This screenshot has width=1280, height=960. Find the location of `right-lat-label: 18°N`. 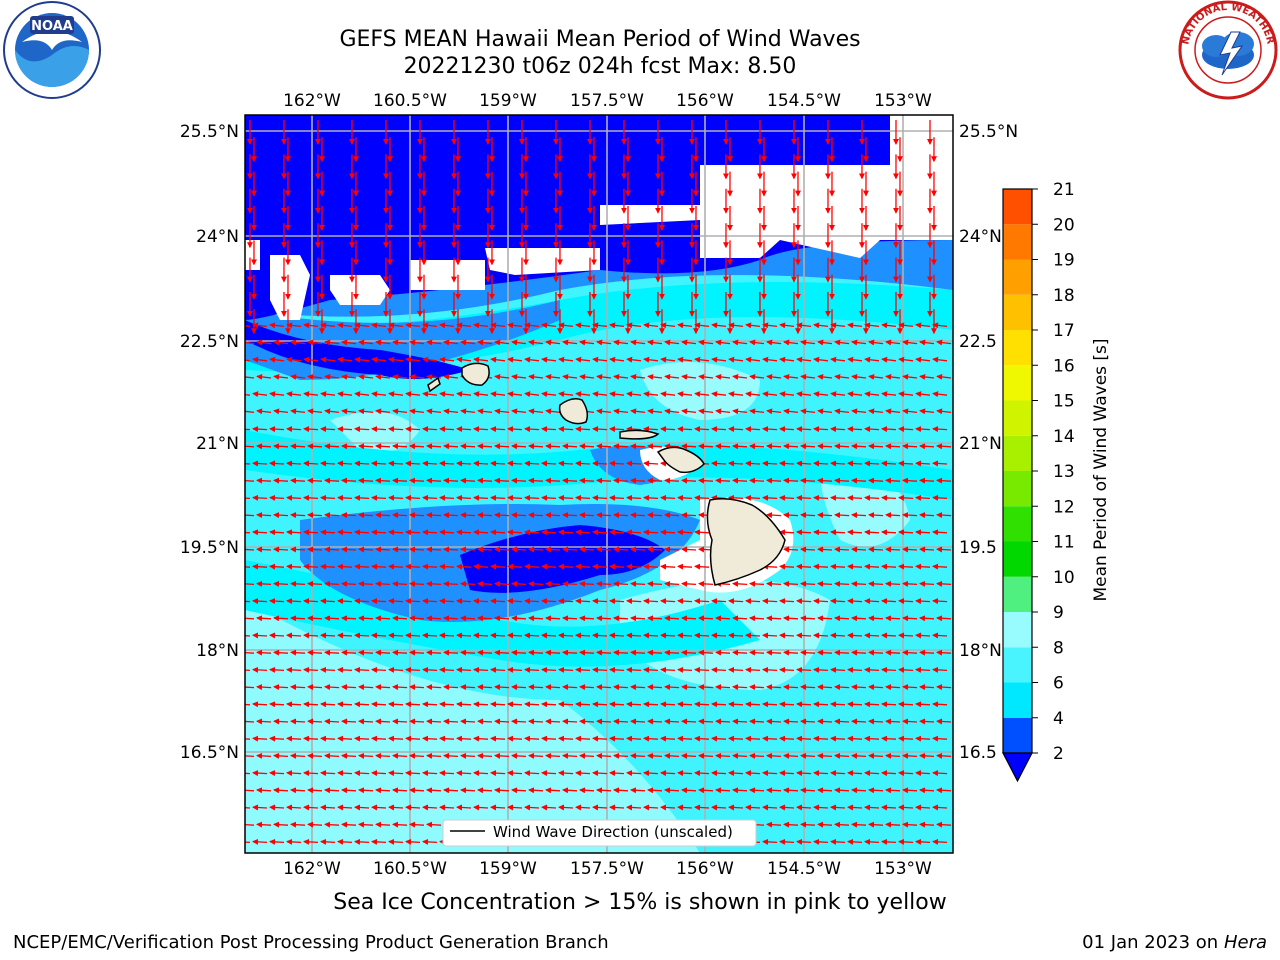

right-lat-label: 18°N is located at coordinates (980, 651).